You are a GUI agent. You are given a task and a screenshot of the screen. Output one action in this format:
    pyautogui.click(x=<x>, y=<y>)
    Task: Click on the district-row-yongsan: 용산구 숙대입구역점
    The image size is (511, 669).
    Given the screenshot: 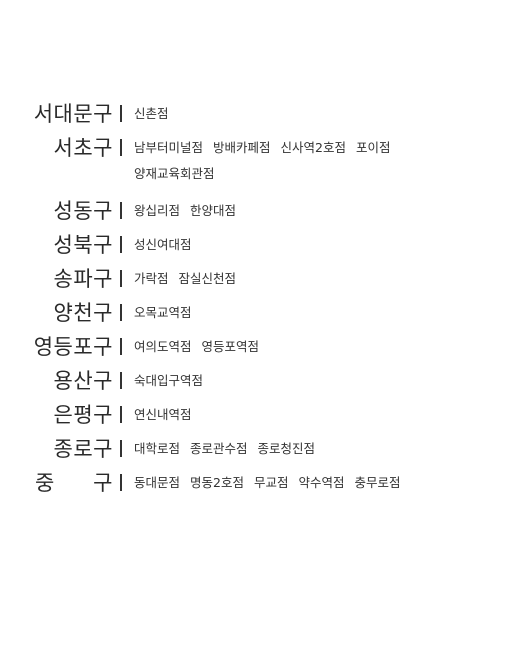 What is the action you would take?
    pyautogui.click(x=255, y=383)
    